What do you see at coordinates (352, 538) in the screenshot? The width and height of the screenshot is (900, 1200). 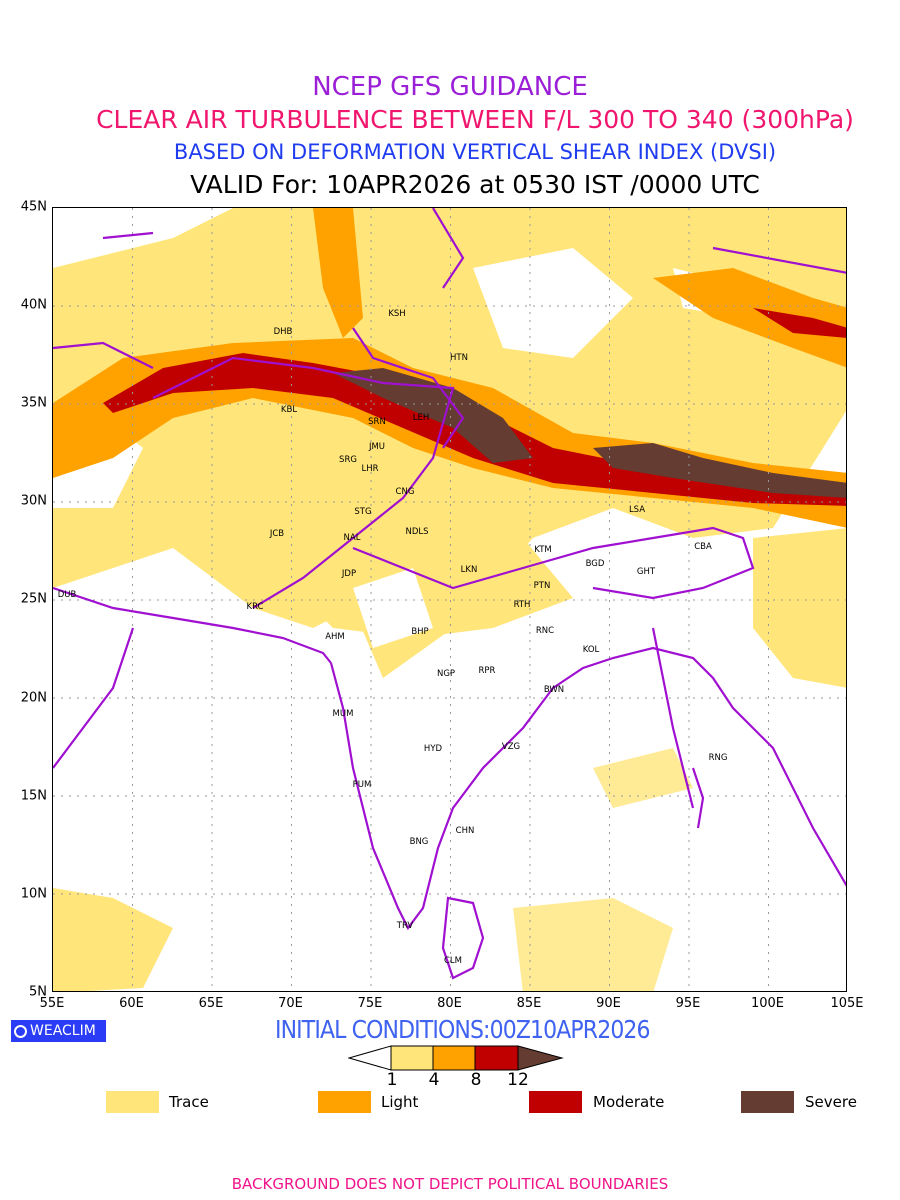 I see `station-label: NAL` at bounding box center [352, 538].